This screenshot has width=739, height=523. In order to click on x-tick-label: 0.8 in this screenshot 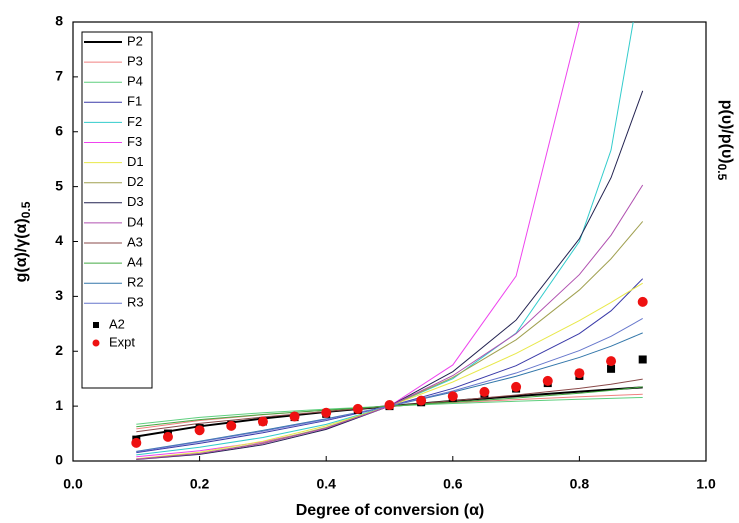, I will do `click(580, 484)`.